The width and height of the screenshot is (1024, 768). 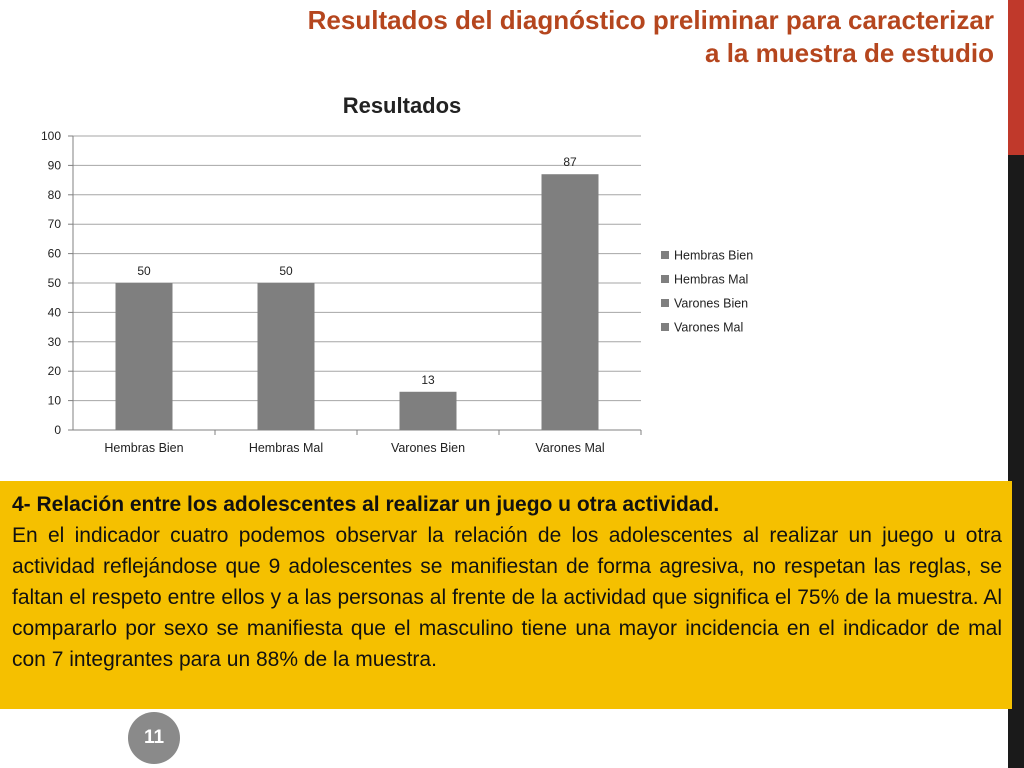 What do you see at coordinates (428, 448) in the screenshot?
I see `x-tick-label-2: Varones Bien` at bounding box center [428, 448].